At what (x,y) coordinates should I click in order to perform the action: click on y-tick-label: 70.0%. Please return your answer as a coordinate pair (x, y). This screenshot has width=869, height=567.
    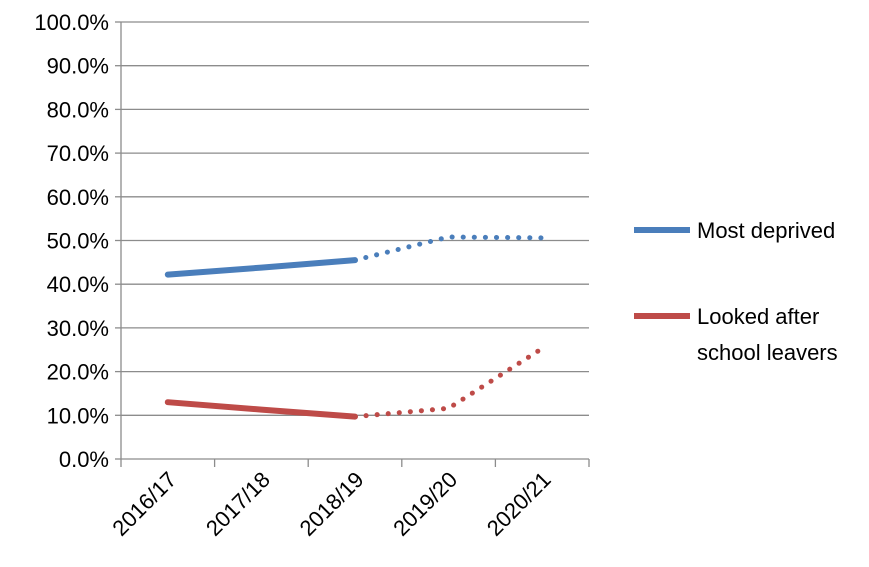
    Looking at the image, I should click on (78, 153).